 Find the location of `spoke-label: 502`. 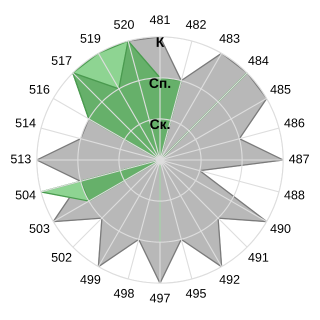

spoke-label: 502 is located at coordinates (62, 257).